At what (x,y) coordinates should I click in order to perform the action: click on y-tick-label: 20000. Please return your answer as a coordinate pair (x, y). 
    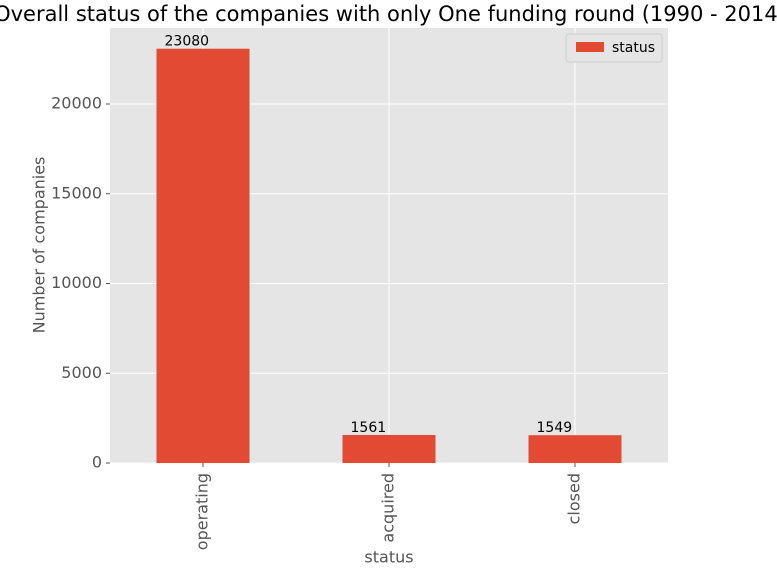
    Looking at the image, I should click on (76, 103).